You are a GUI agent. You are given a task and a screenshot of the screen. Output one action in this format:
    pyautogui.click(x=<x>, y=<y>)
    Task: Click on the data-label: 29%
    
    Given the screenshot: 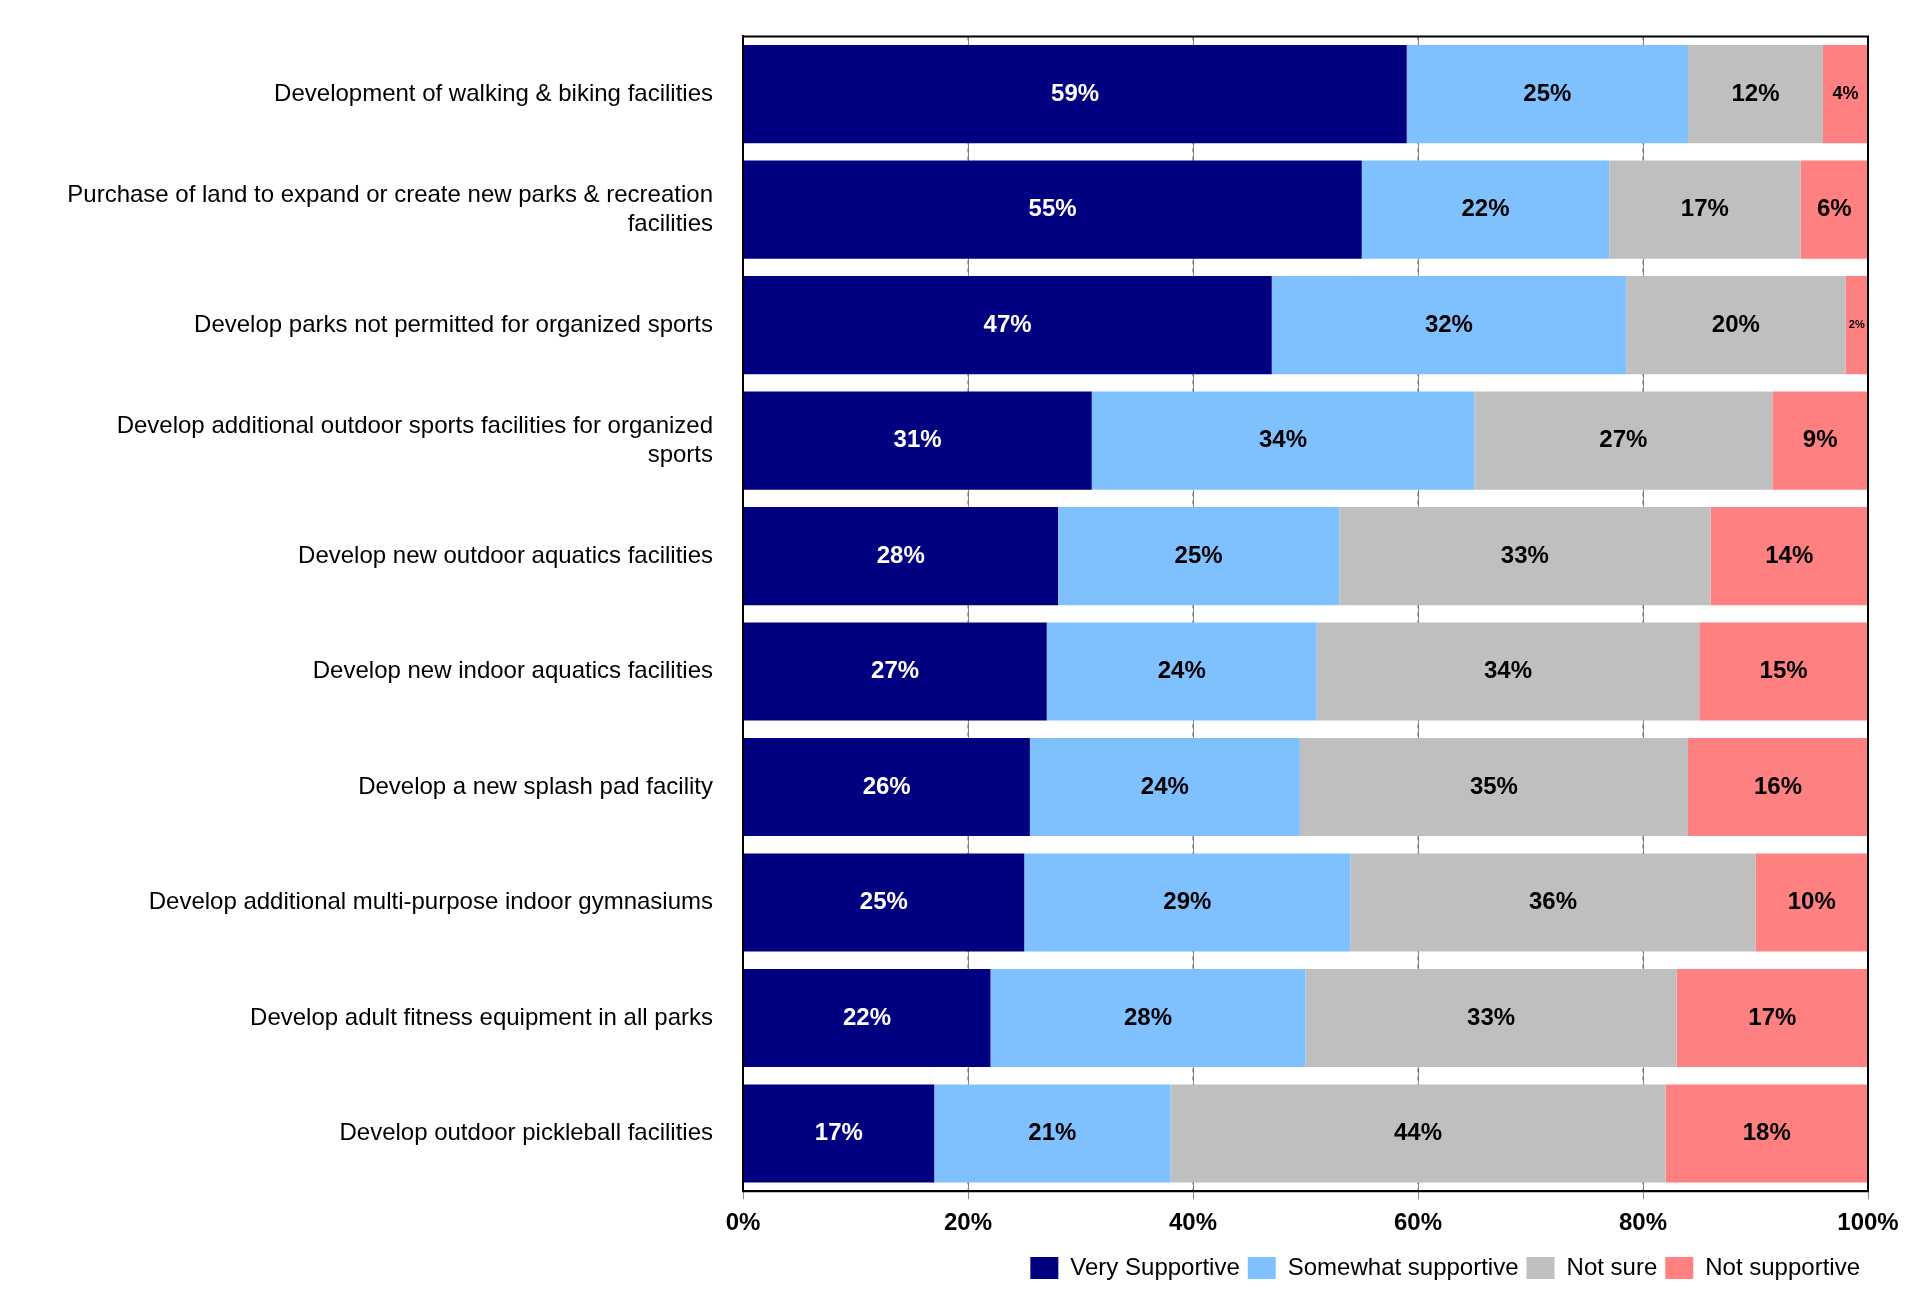 What is the action you would take?
    pyautogui.click(x=1187, y=901)
    